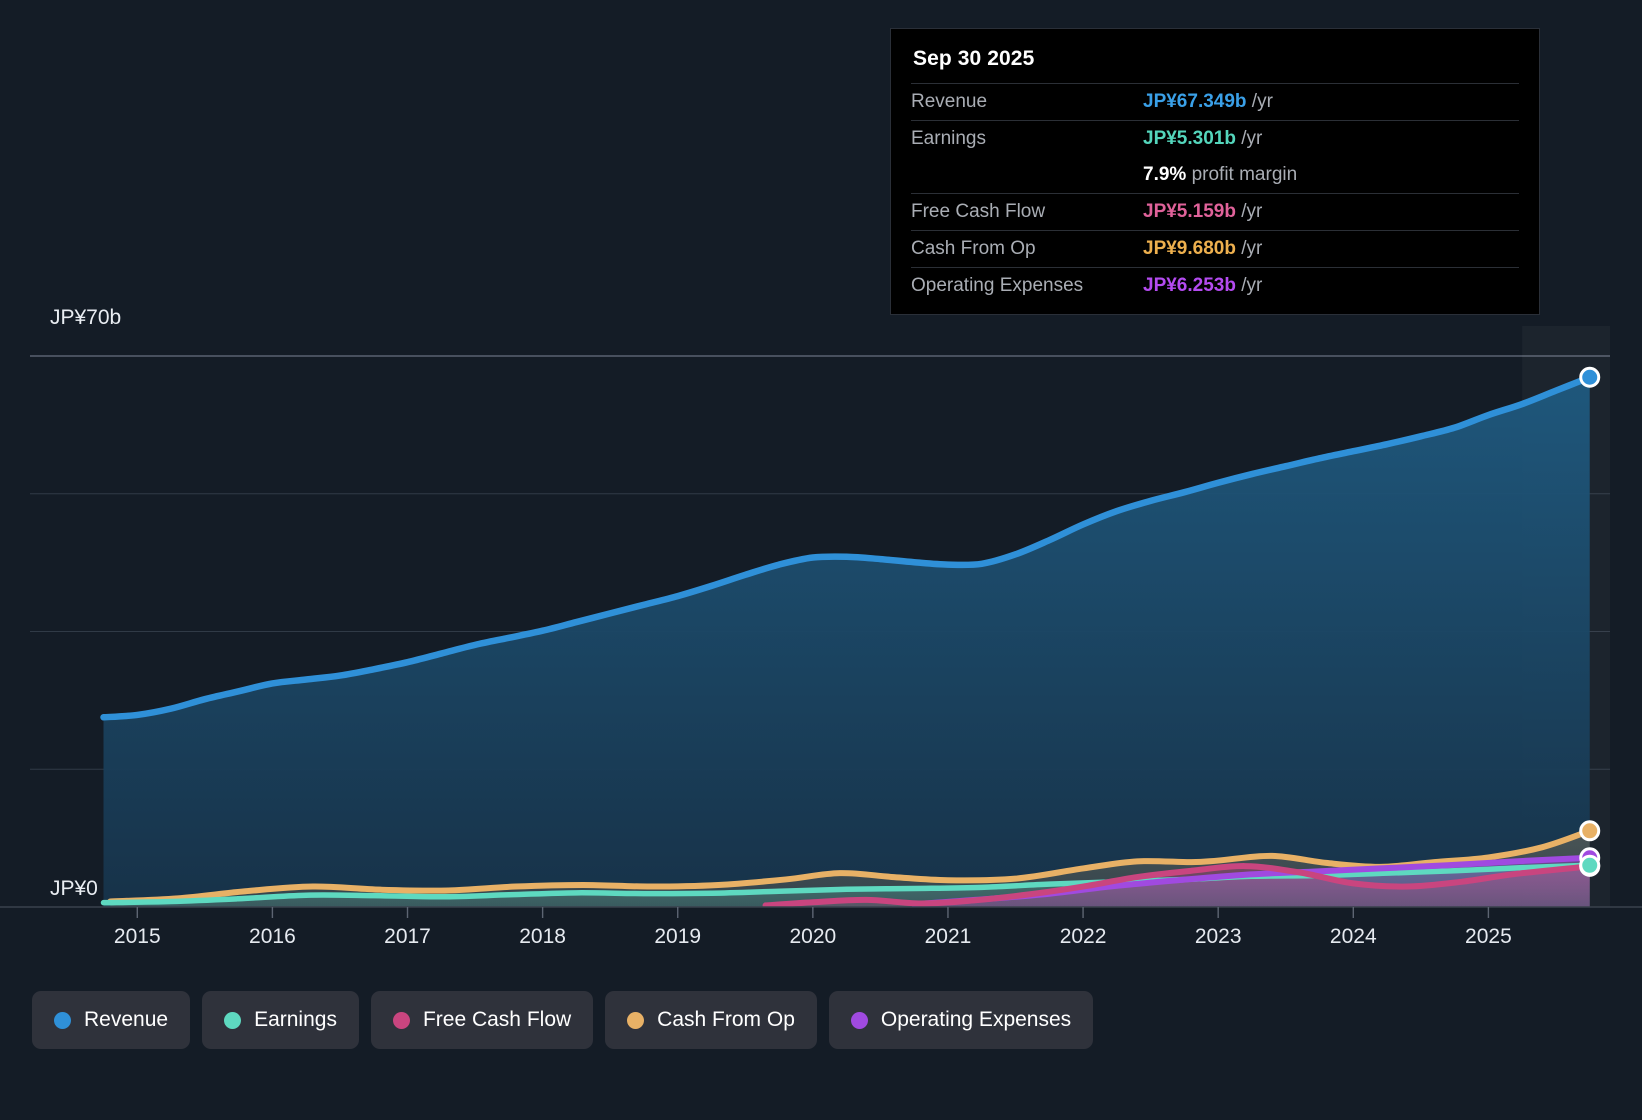  I want to click on revenue-end-marker, so click(1590, 377).